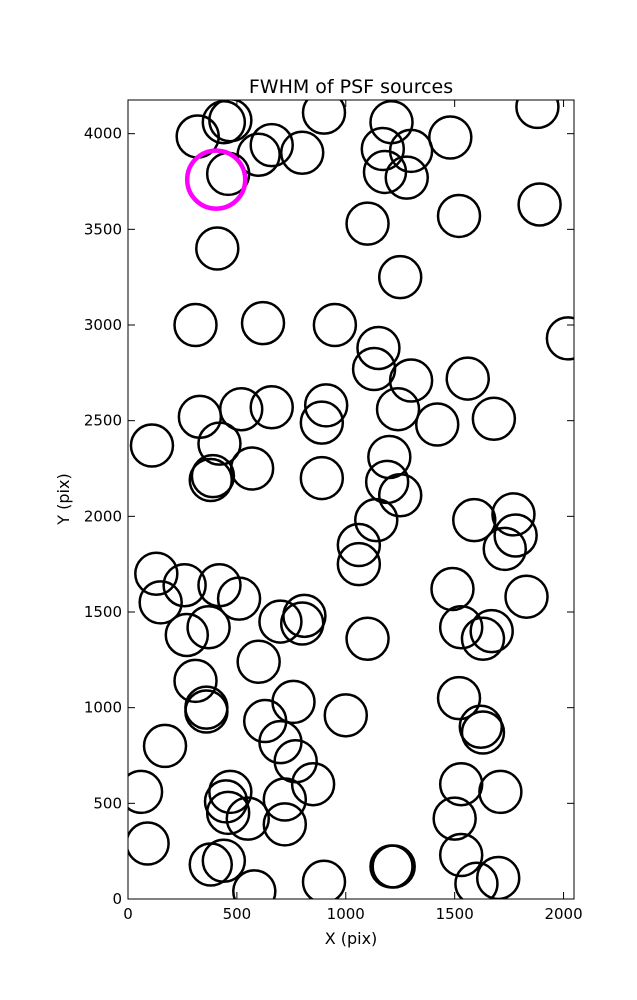 This screenshot has height=1000, width=637. I want to click on x-tick-label-1000: 1000, so click(346, 914).